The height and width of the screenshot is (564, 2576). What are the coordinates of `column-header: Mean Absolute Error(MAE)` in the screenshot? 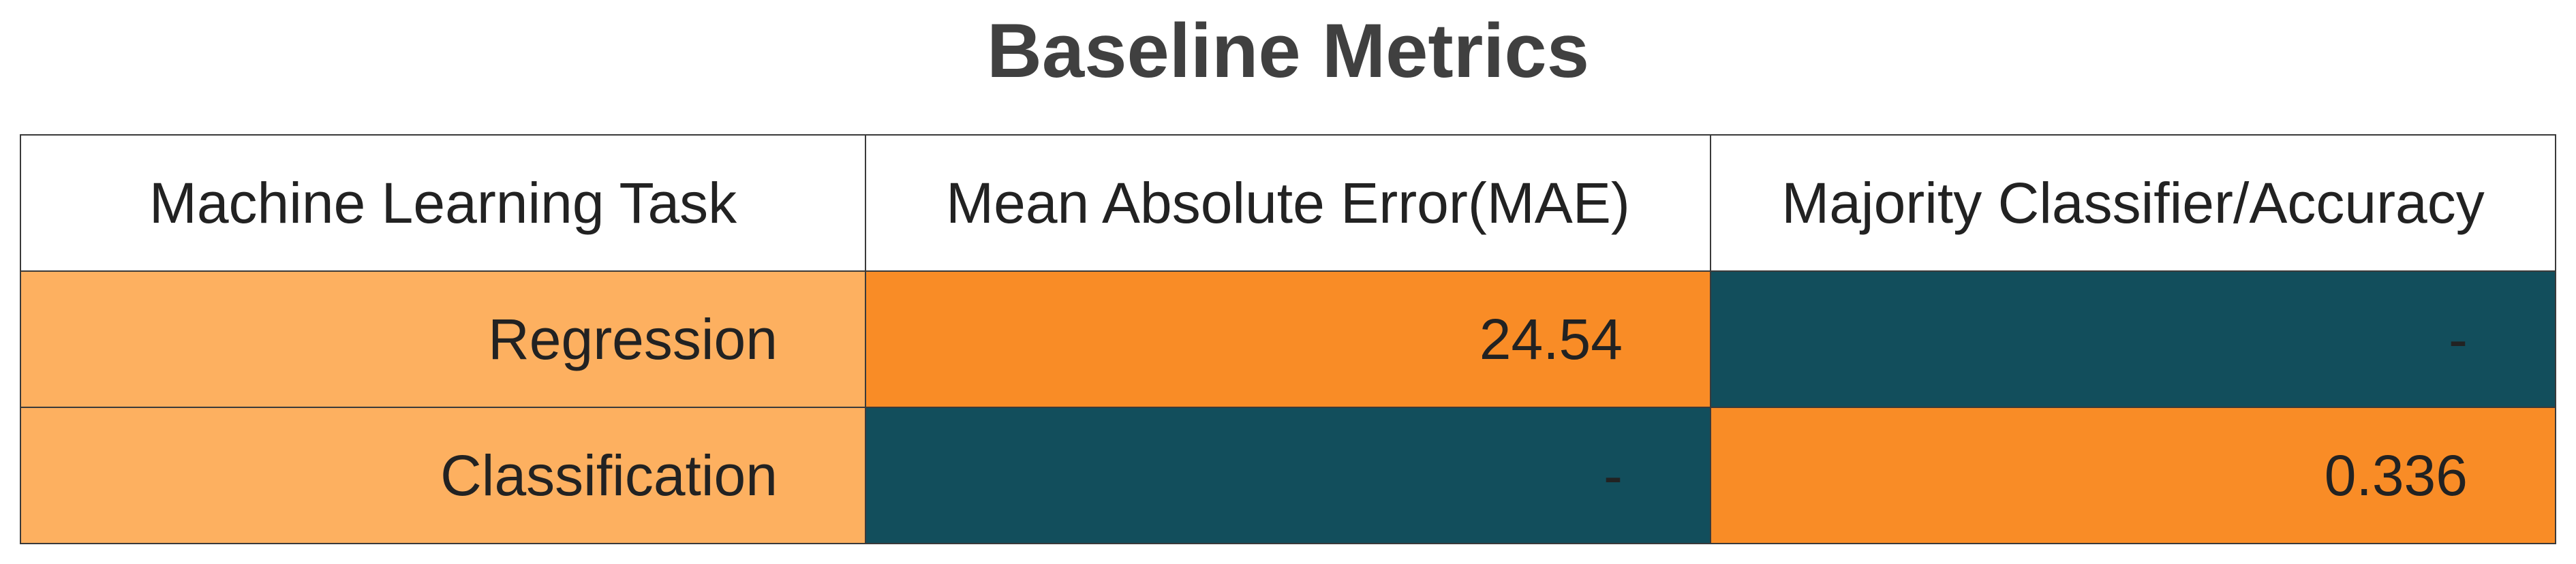 It's located at (1288, 203).